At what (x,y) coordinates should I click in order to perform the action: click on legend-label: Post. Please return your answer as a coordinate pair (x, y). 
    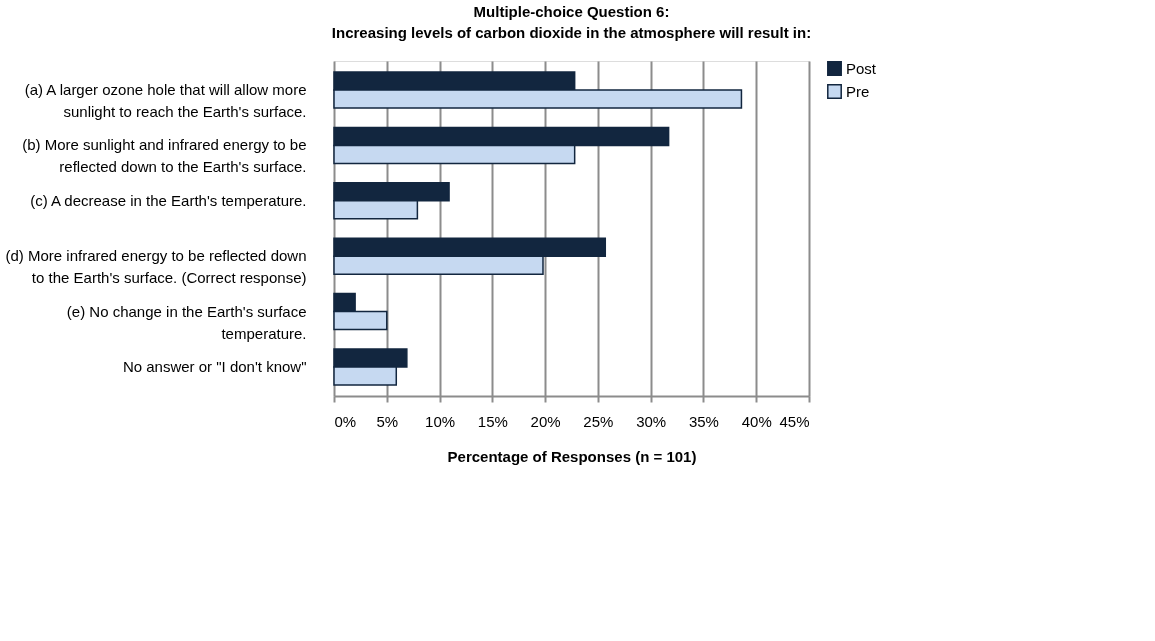
    Looking at the image, I should click on (861, 68).